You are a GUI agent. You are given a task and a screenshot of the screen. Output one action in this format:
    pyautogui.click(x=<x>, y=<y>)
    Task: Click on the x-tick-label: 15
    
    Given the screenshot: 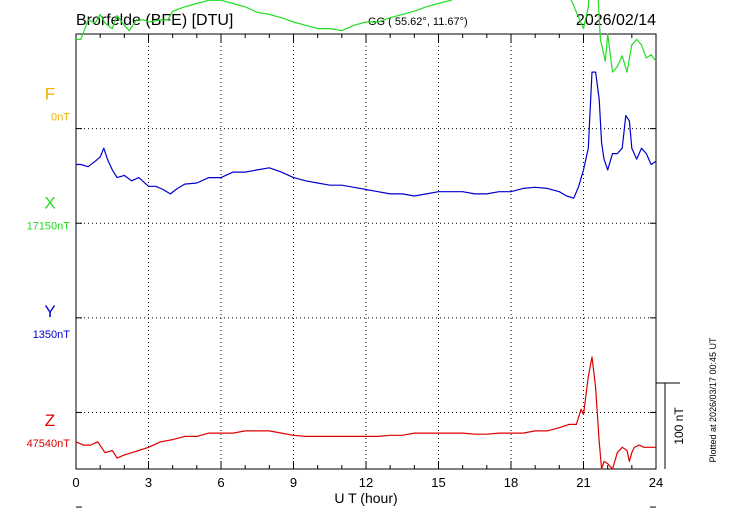 What is the action you would take?
    pyautogui.click(x=438, y=482)
    